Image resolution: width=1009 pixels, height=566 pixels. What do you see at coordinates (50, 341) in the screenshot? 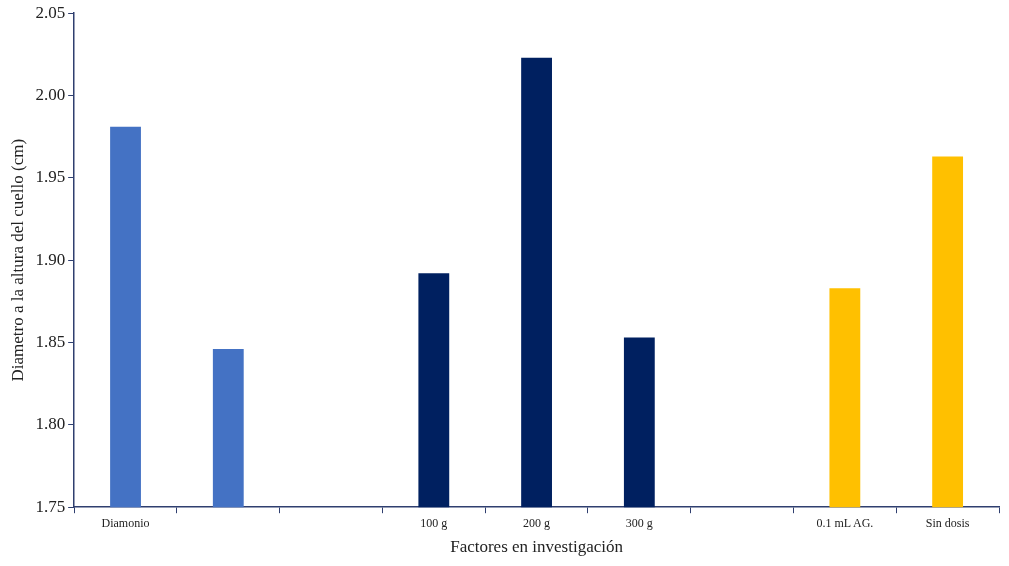
I see `y-tick-label: 1.85` at bounding box center [50, 341].